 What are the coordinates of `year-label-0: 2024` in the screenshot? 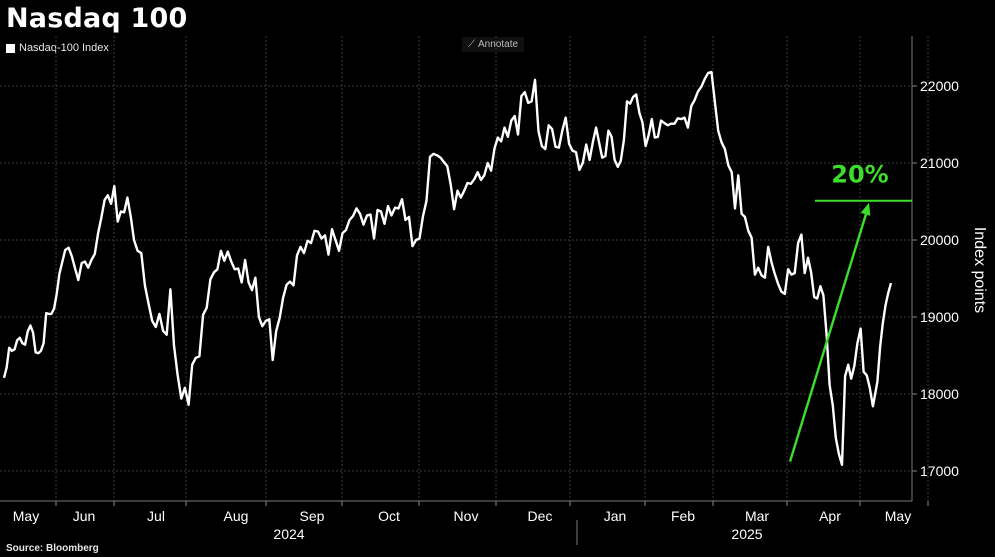 It's located at (288, 534).